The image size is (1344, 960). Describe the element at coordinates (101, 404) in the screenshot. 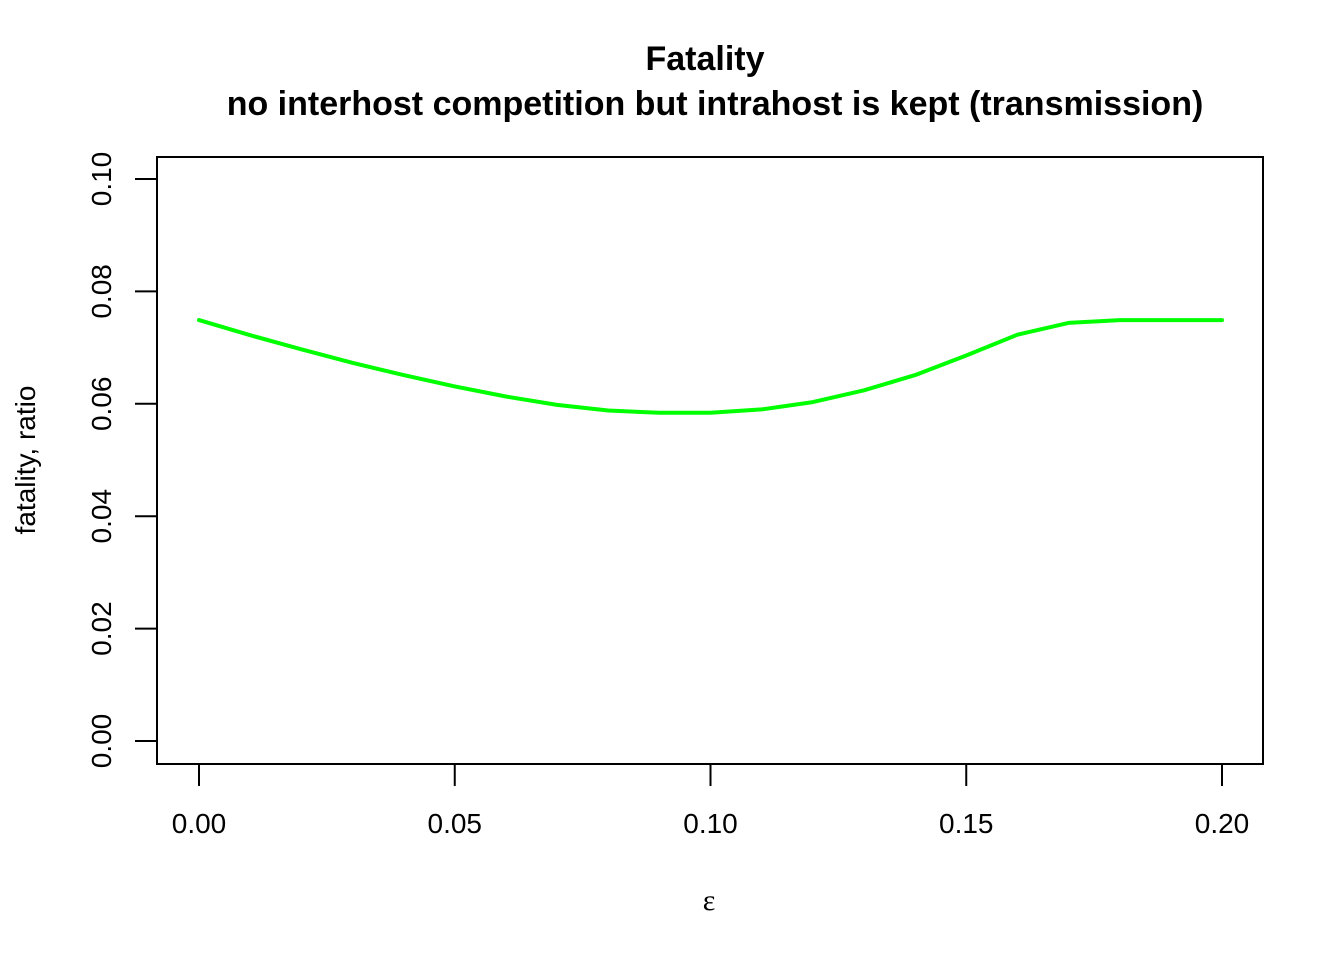

I see `y-tick-label: 0.06` at that location.